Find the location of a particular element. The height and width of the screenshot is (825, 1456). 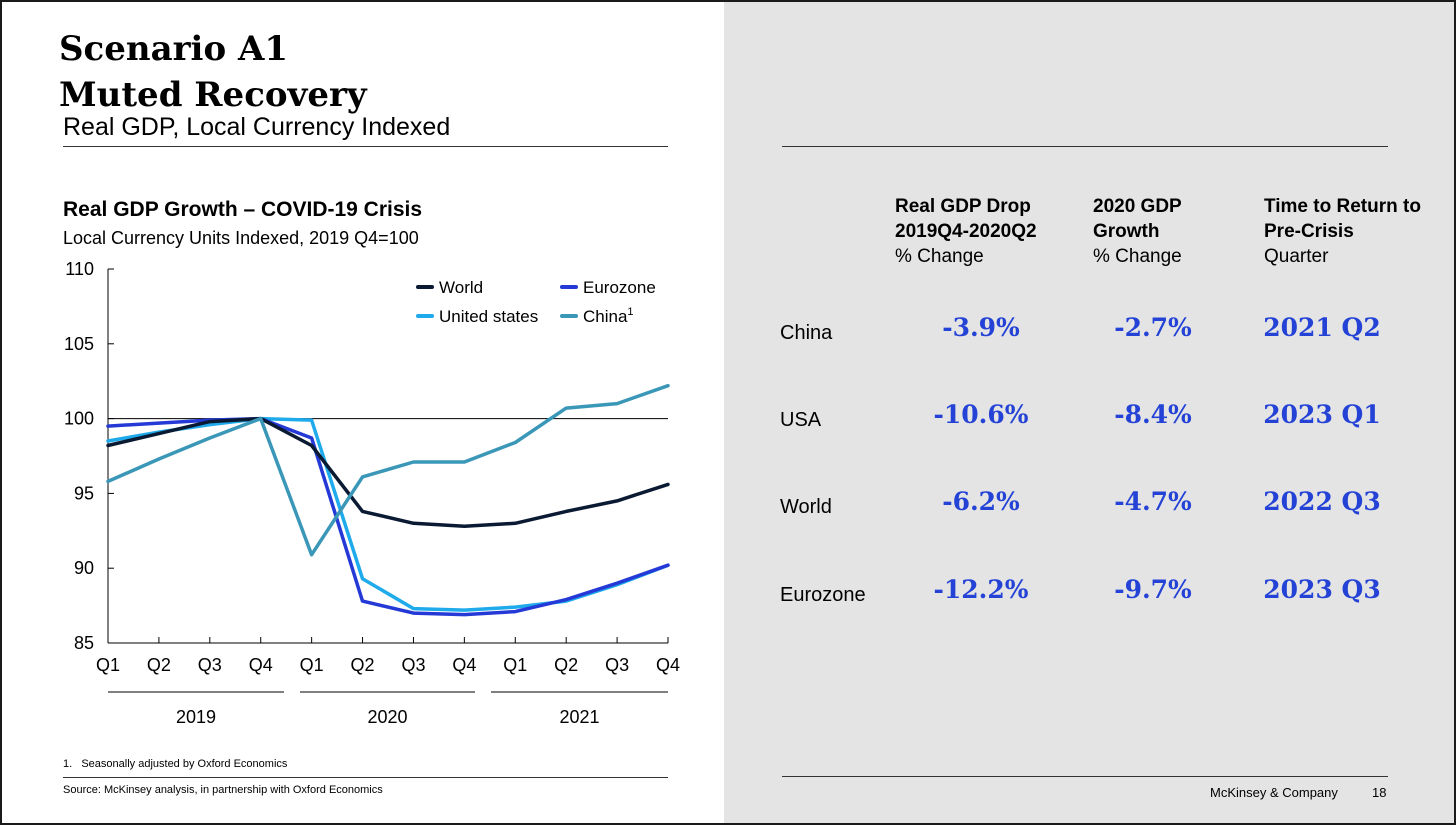

year-group-label: 2019 is located at coordinates (196, 717).